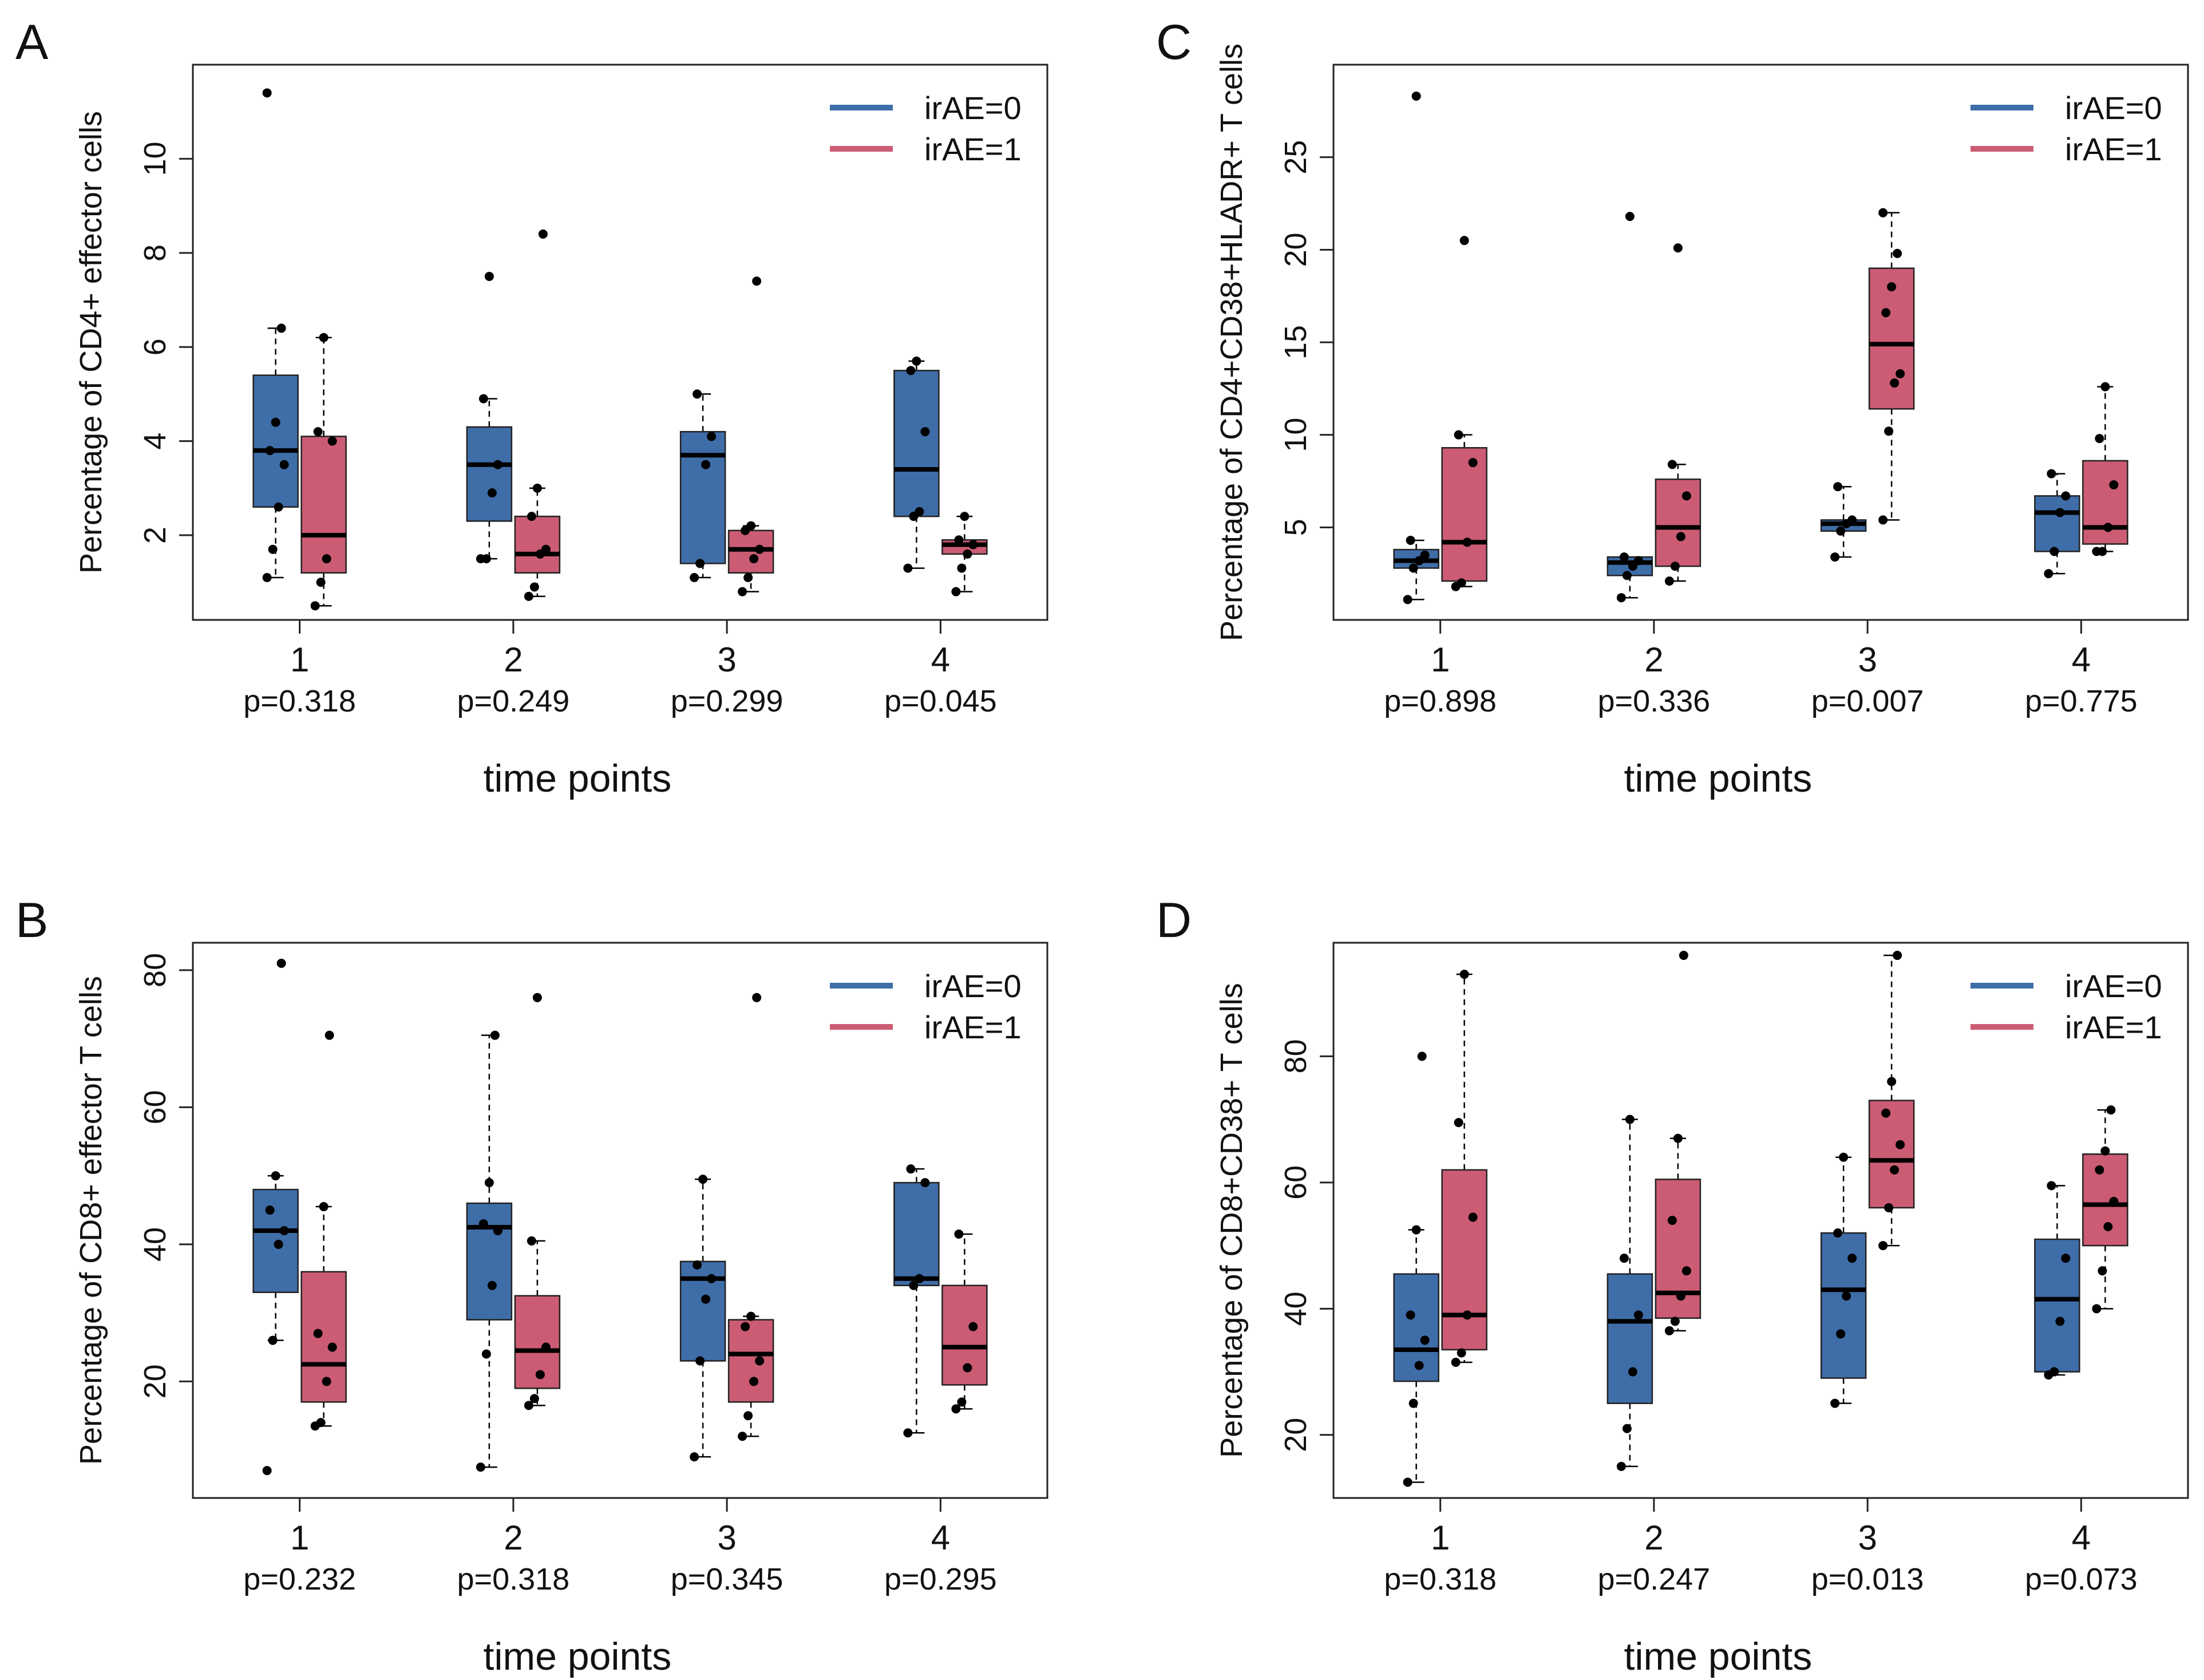 This screenshot has width=2204, height=1680. Describe the element at coordinates (1654, 701) in the screenshot. I see `p-value-label: p=0.336` at that location.